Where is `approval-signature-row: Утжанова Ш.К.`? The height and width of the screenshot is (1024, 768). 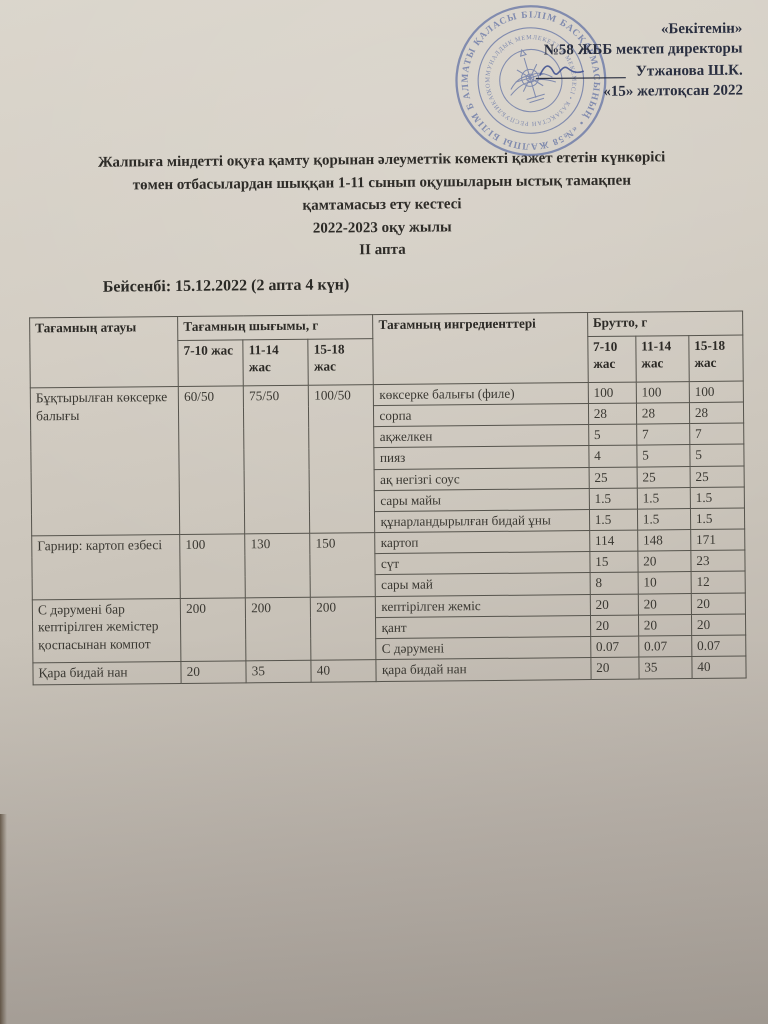
approval-signature-row: Утжанова Ш.К. is located at coordinates (638, 71).